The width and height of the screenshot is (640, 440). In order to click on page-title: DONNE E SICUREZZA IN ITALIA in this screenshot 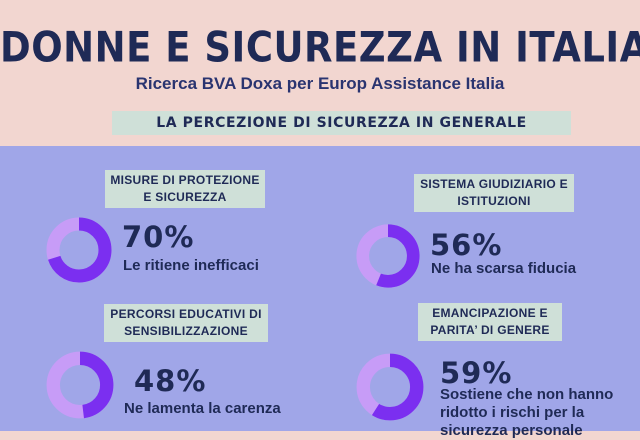, I will do `click(320, 47)`.